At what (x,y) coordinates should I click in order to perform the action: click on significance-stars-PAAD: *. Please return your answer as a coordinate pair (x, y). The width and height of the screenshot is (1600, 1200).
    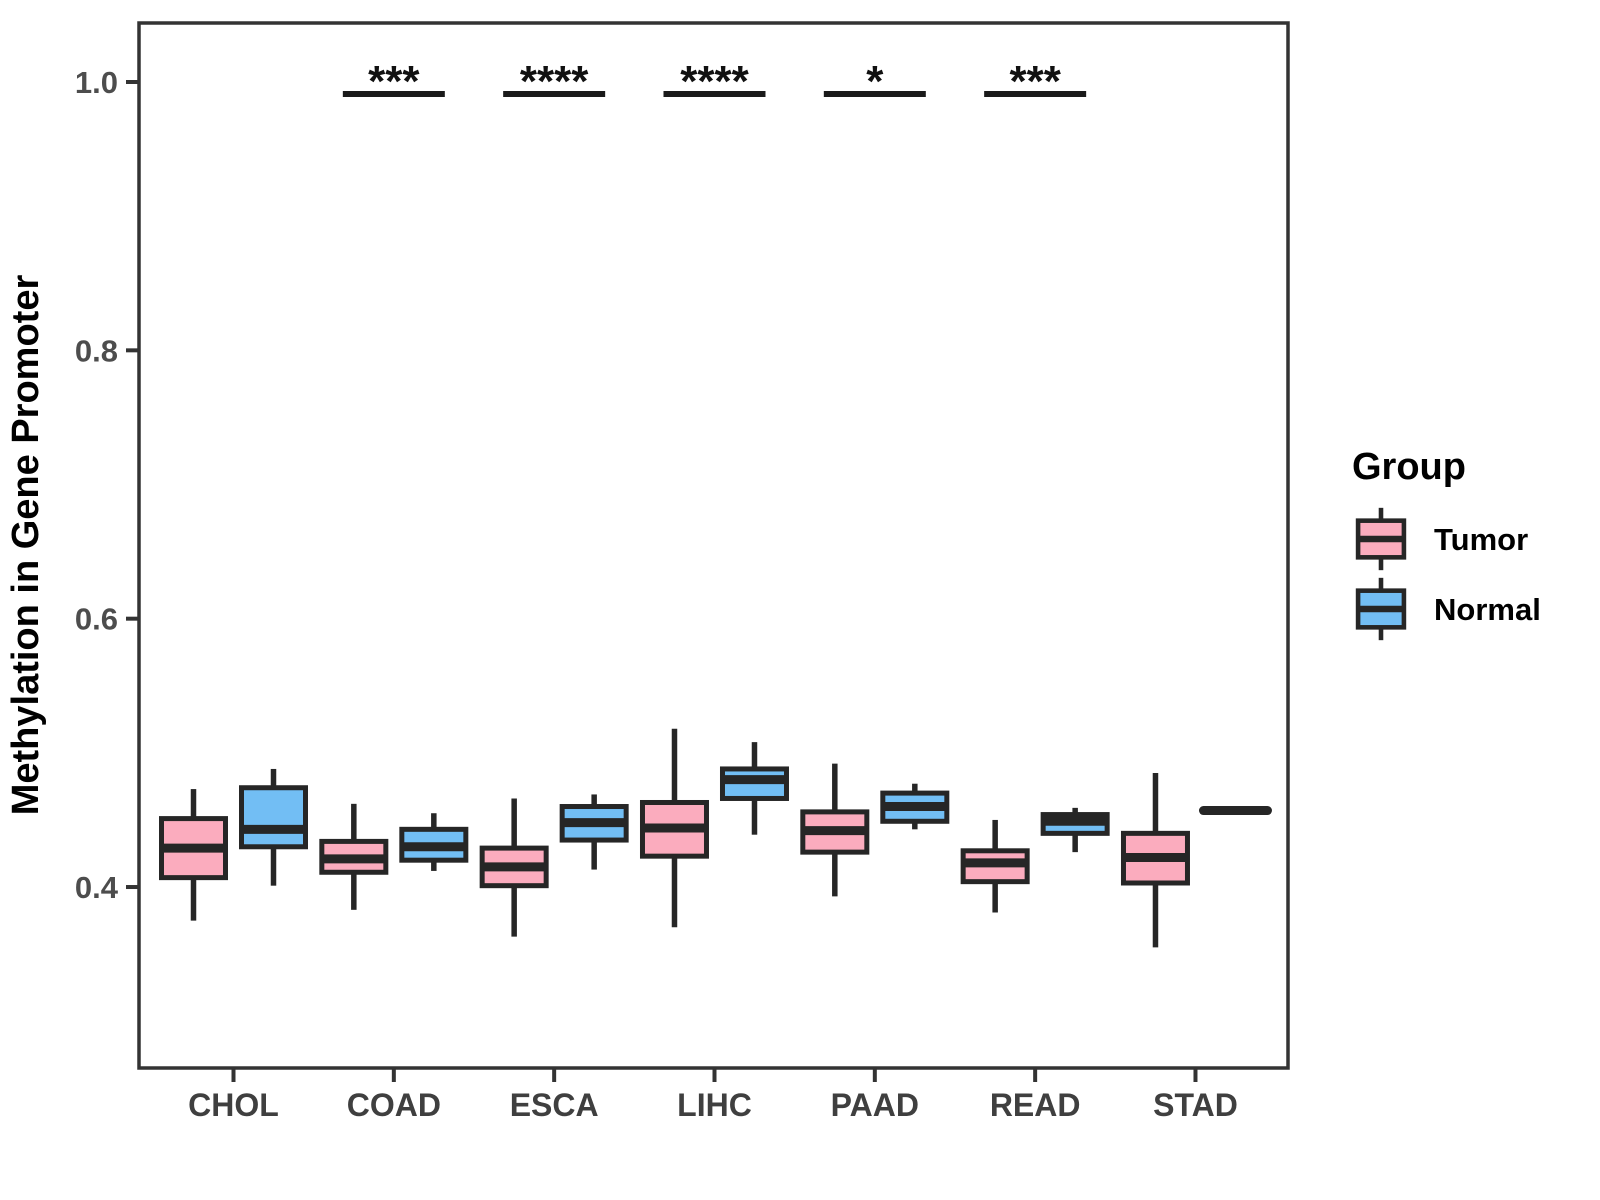
    Looking at the image, I should click on (875, 81).